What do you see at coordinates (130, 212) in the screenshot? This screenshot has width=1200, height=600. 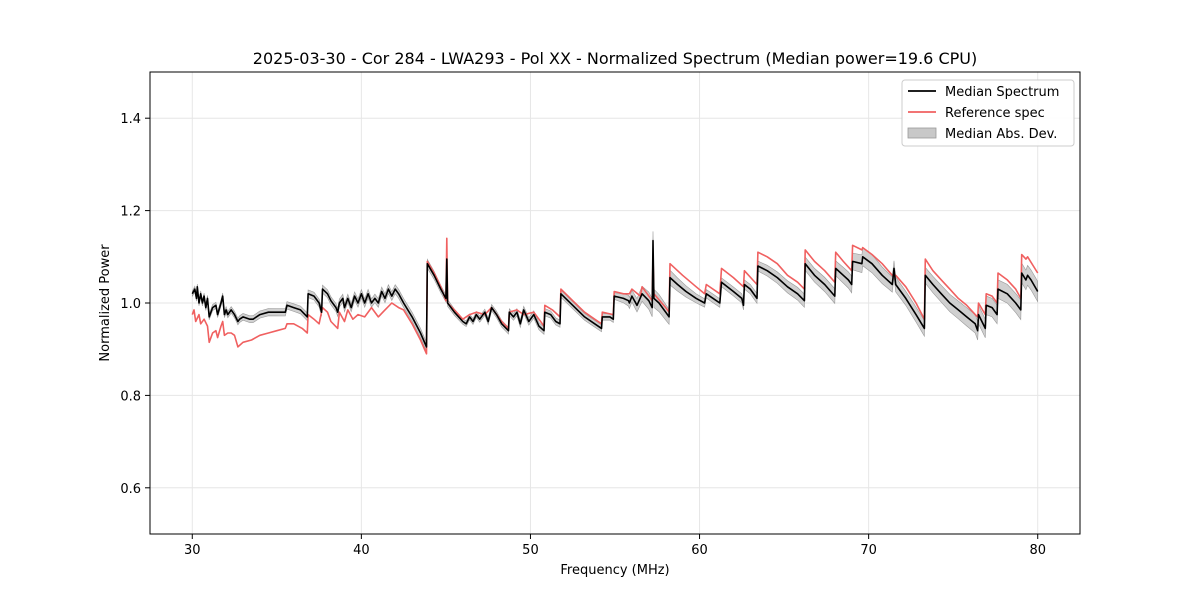 I see `y-tick-label: 1.2` at bounding box center [130, 212].